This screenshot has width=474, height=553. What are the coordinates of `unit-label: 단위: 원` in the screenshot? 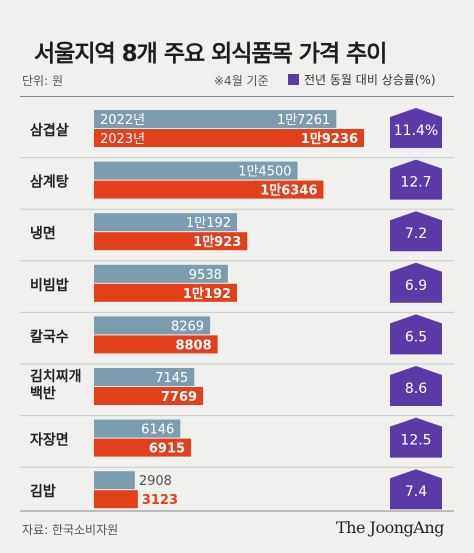 It's located at (42, 81).